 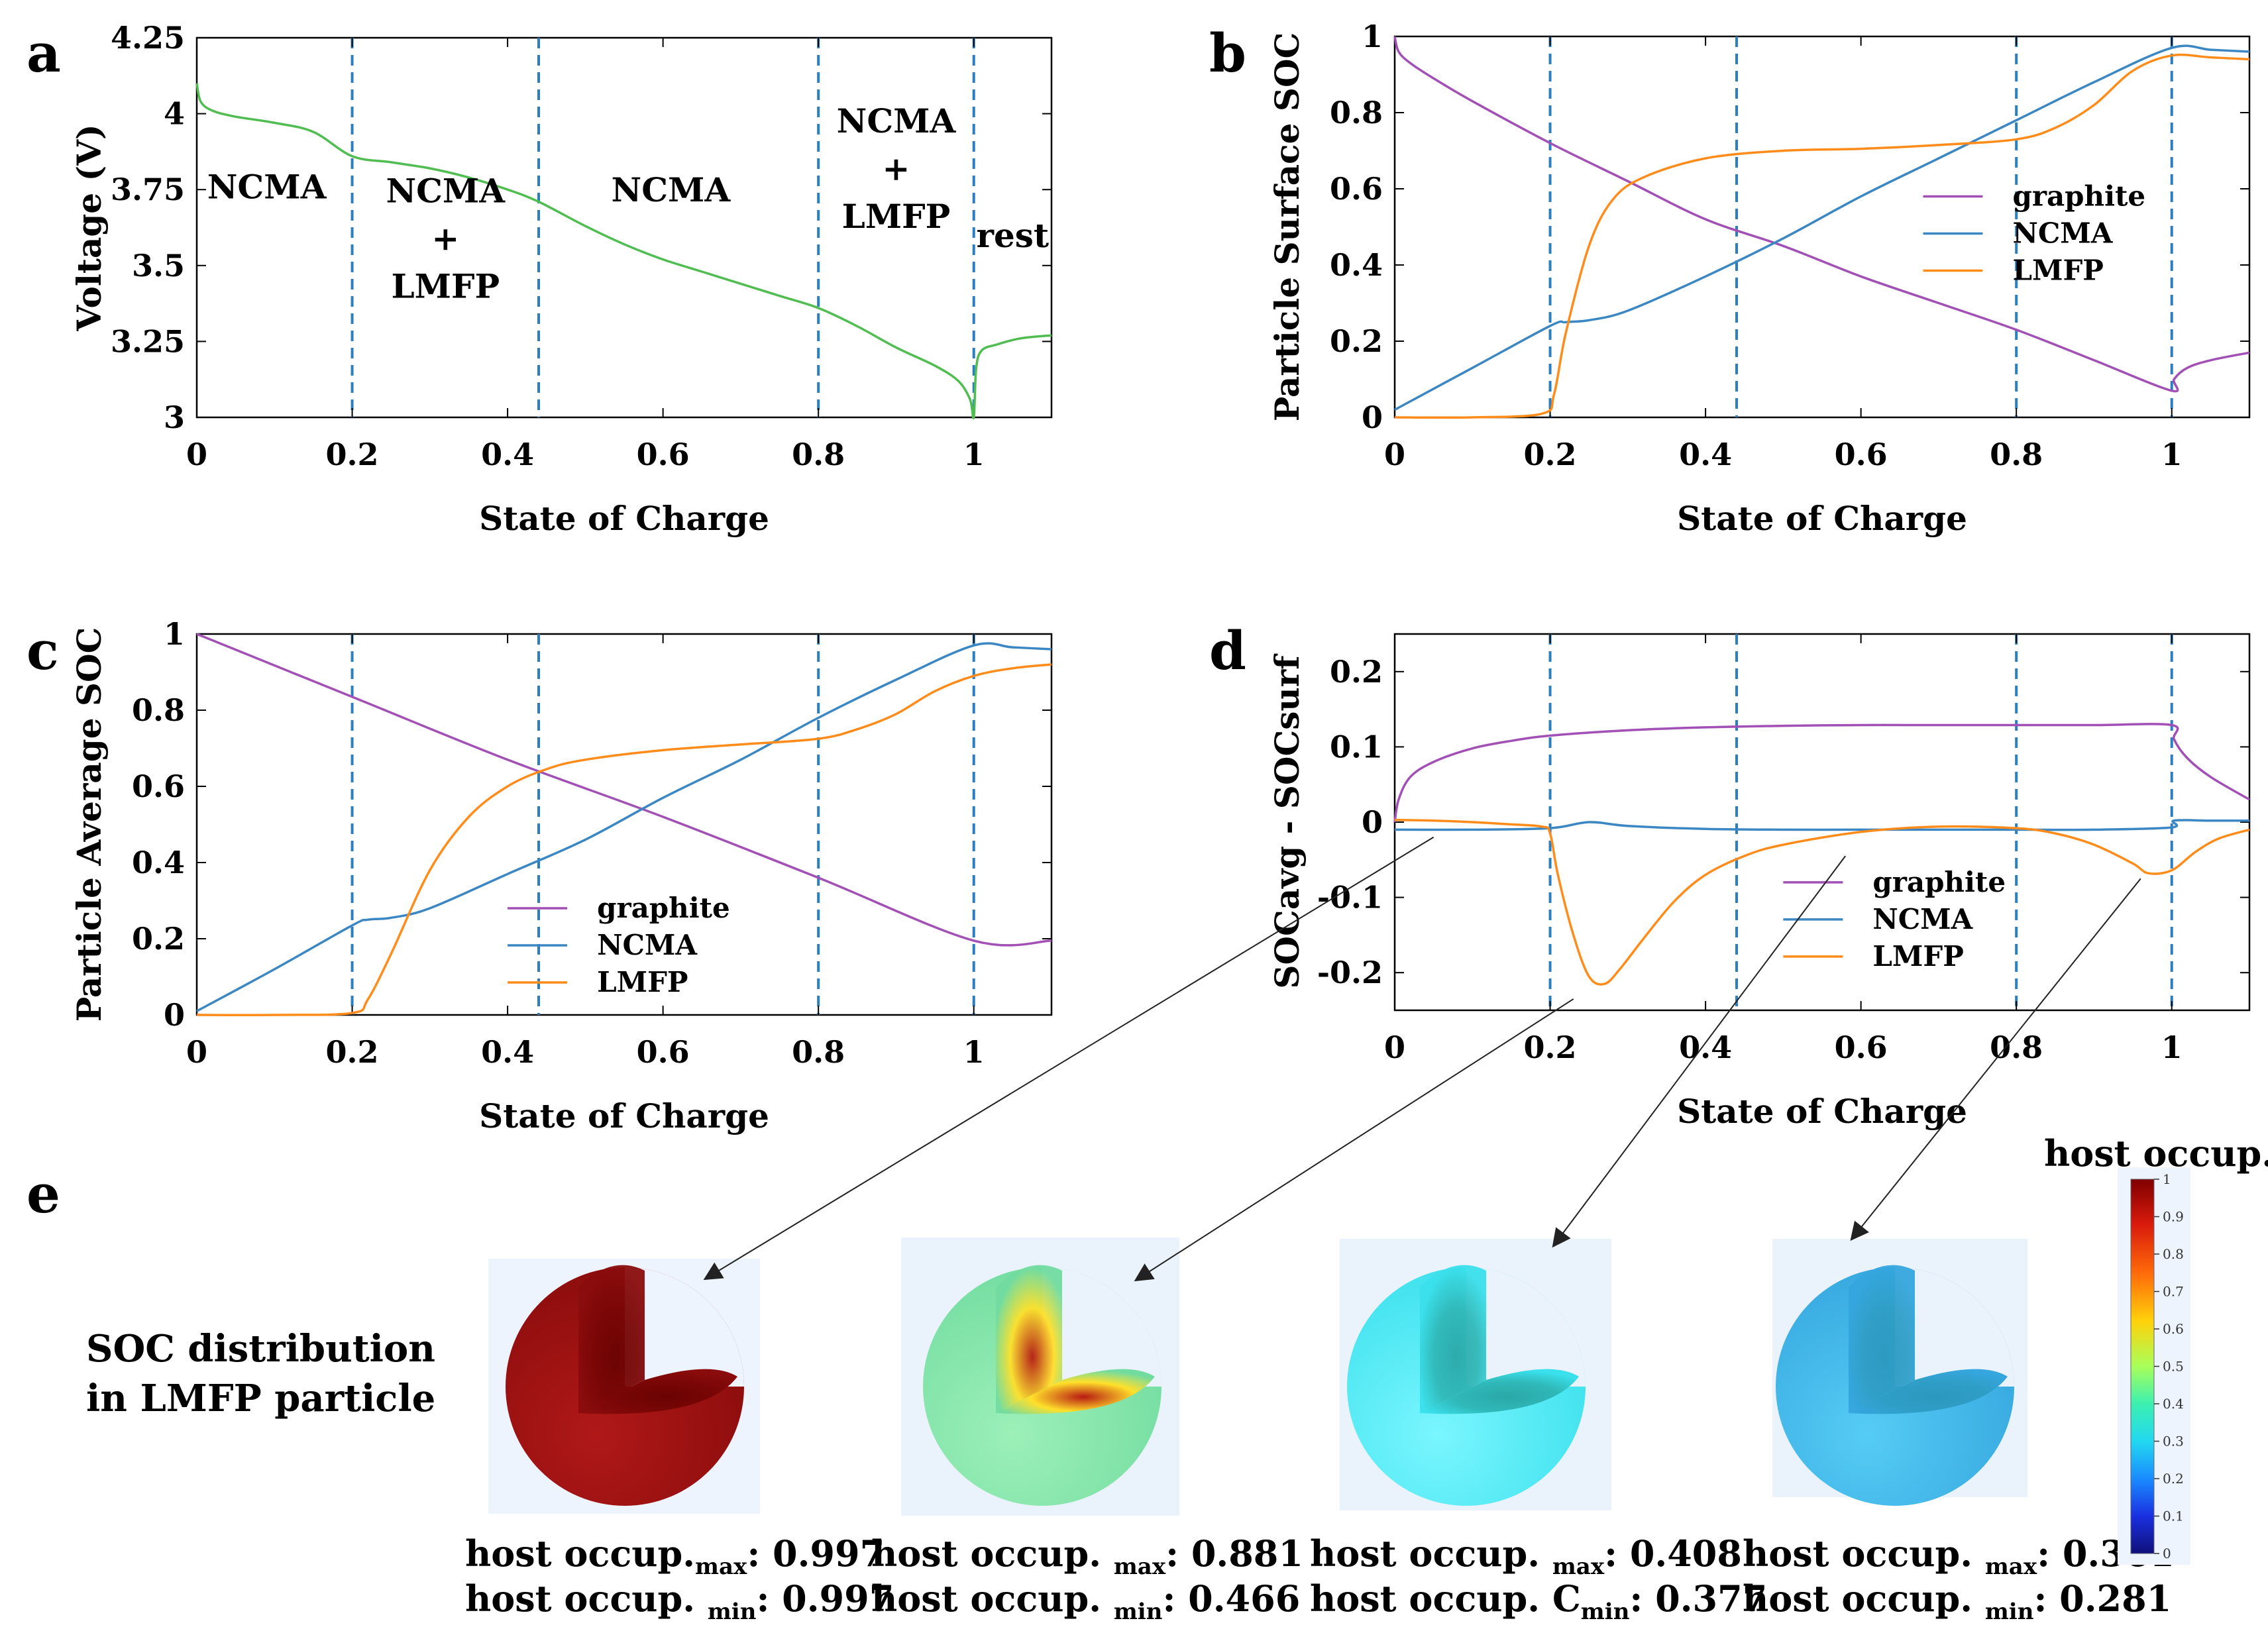 I want to click on y-axis-label: Particle Average SOC, so click(x=89, y=824).